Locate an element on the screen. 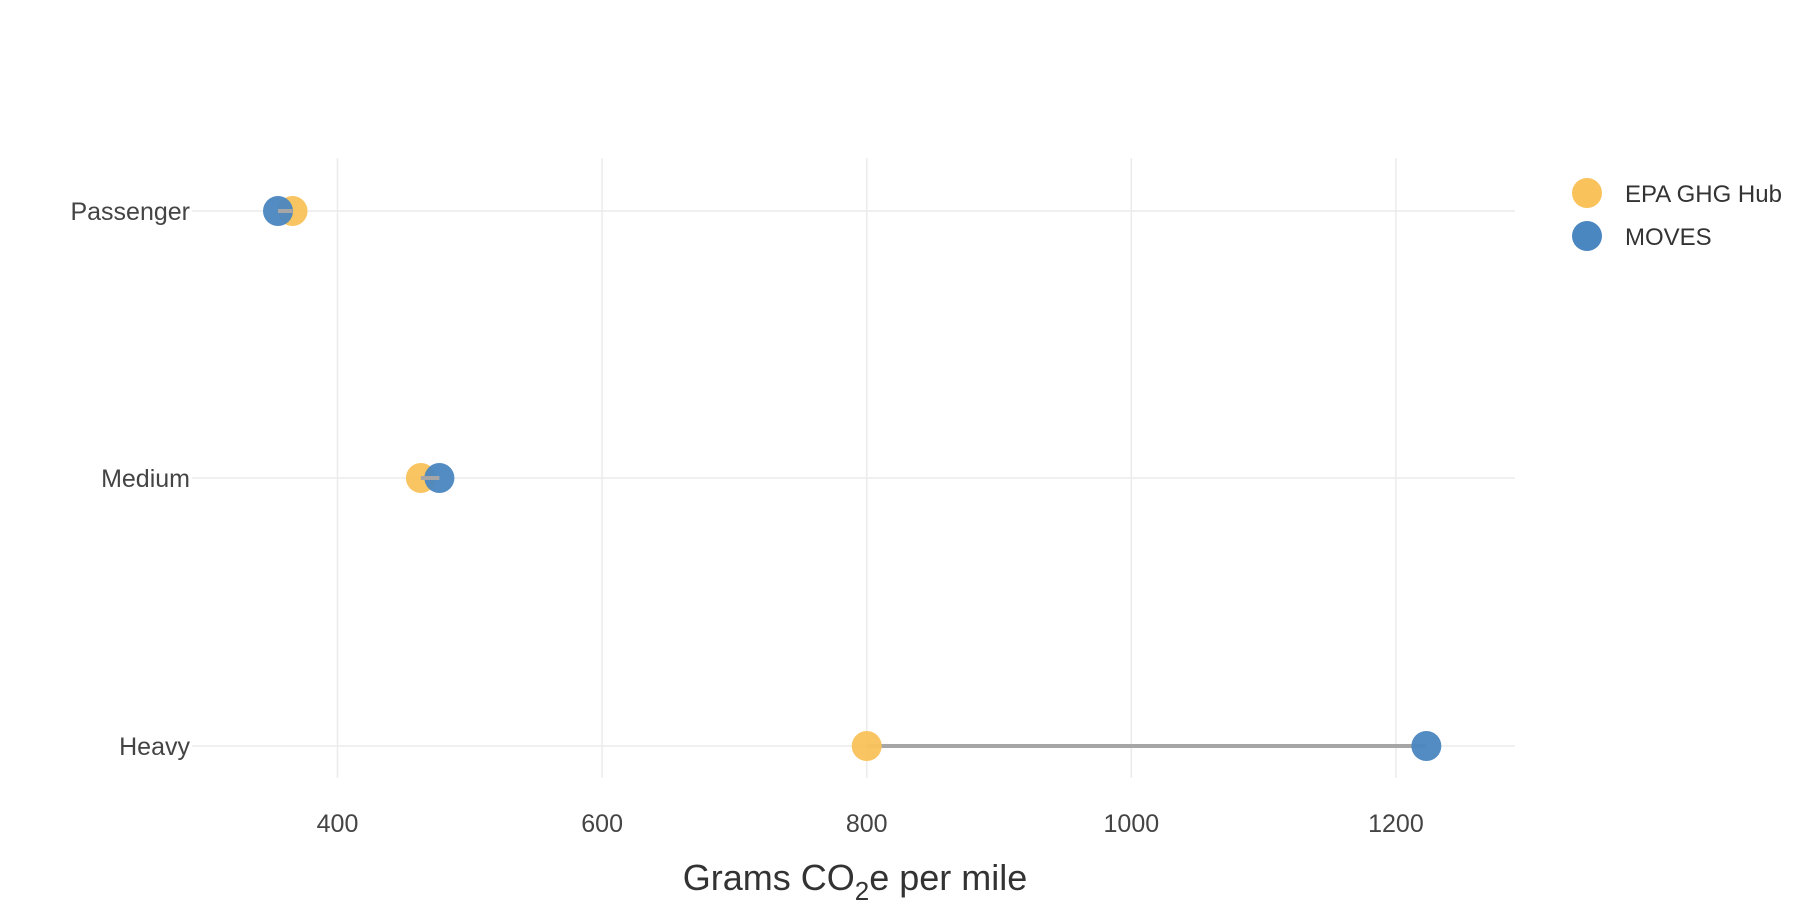 This screenshot has height=900, width=1800. y-axis-labels: Passenger Medium Heavy is located at coordinates (130, 479).